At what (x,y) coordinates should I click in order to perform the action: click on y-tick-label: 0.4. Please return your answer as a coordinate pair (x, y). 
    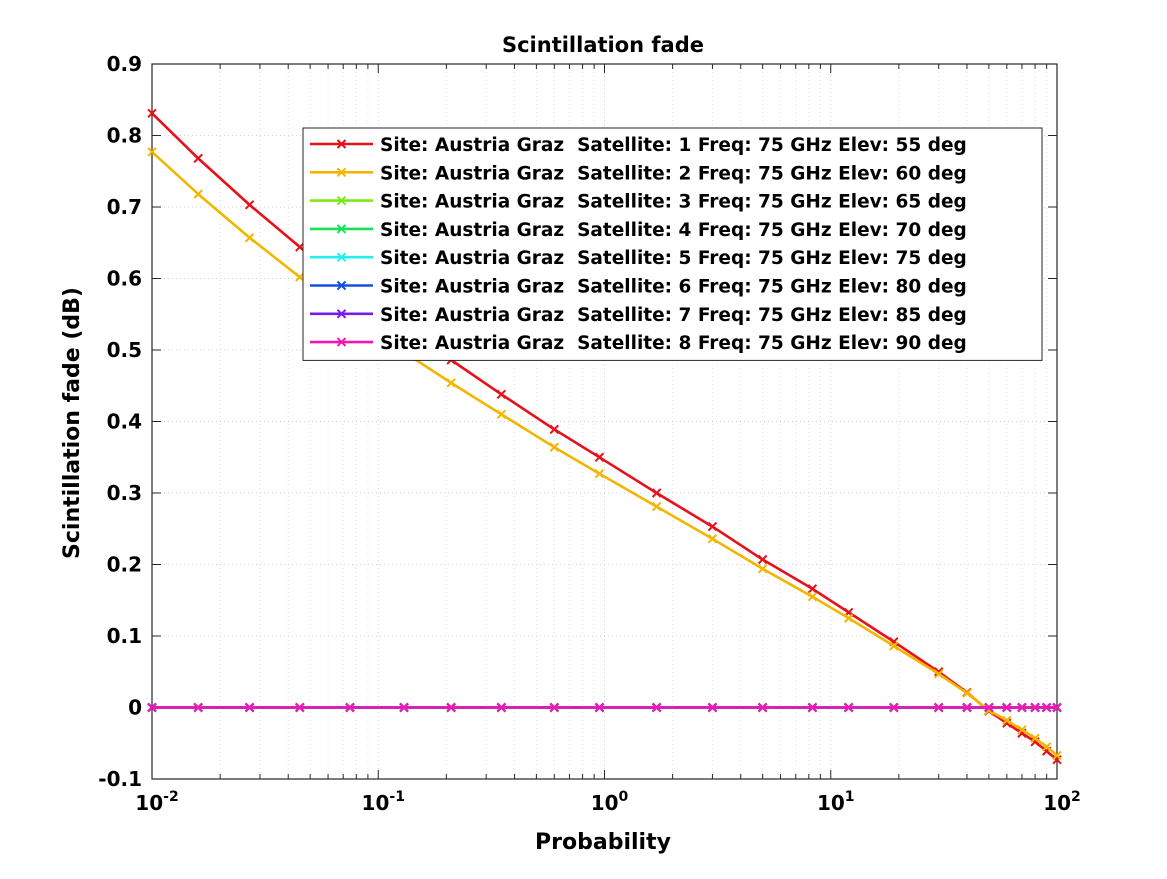
    Looking at the image, I should click on (124, 422).